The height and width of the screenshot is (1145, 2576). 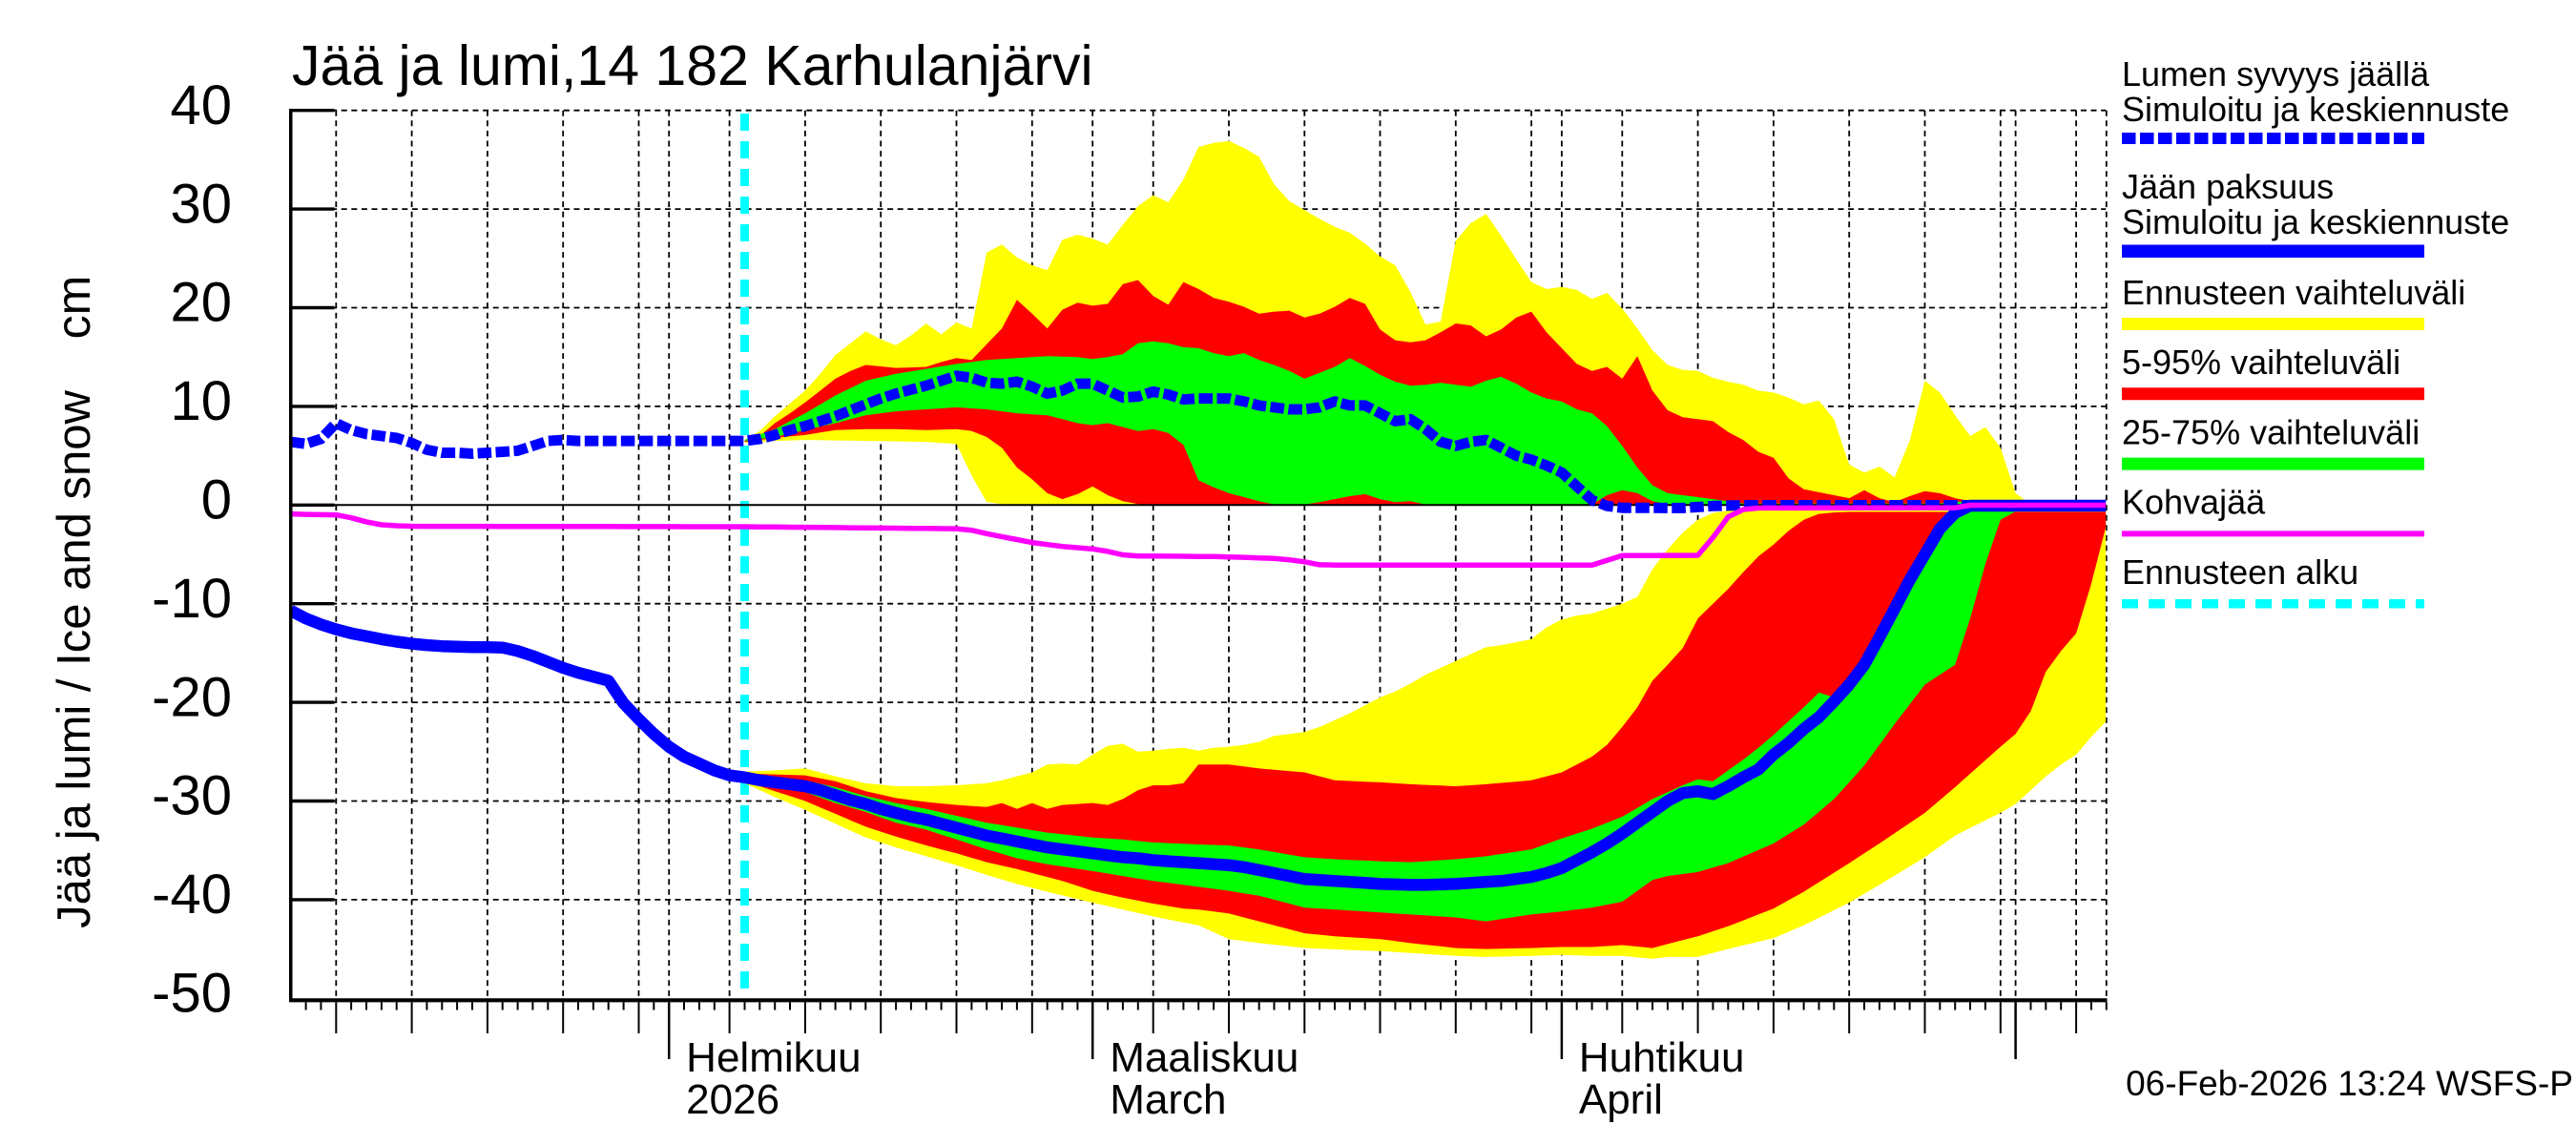 What do you see at coordinates (192, 697) in the screenshot?
I see `svg-text: -20` at bounding box center [192, 697].